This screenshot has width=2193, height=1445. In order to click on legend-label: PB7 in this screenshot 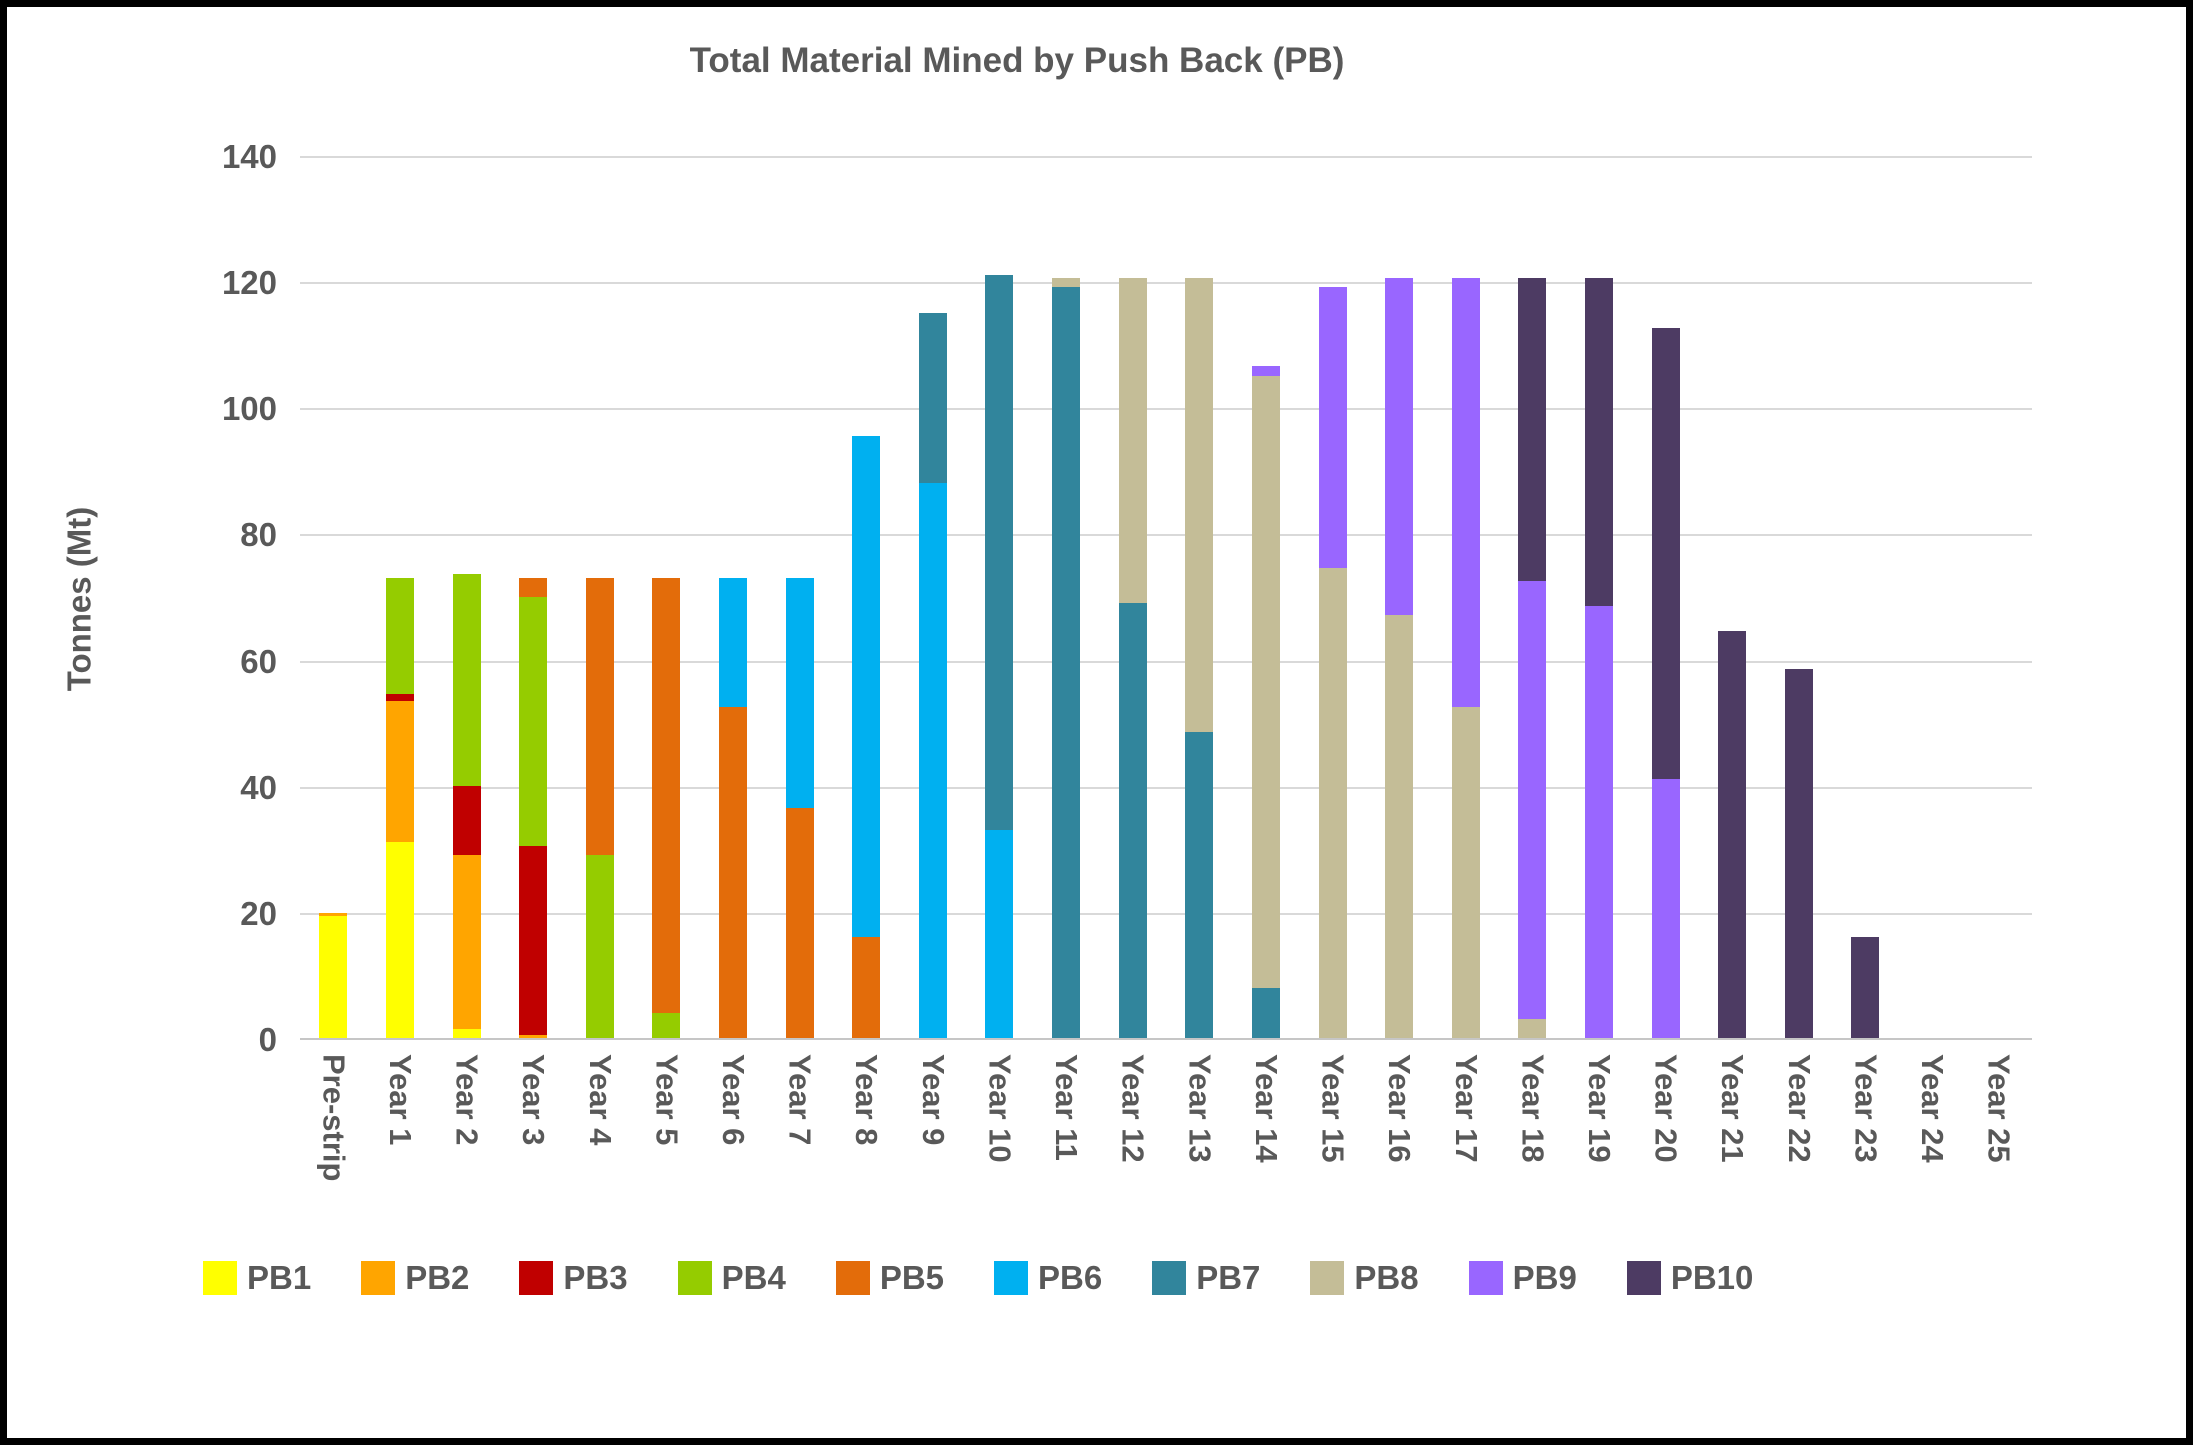, I will do `click(1228, 1277)`.